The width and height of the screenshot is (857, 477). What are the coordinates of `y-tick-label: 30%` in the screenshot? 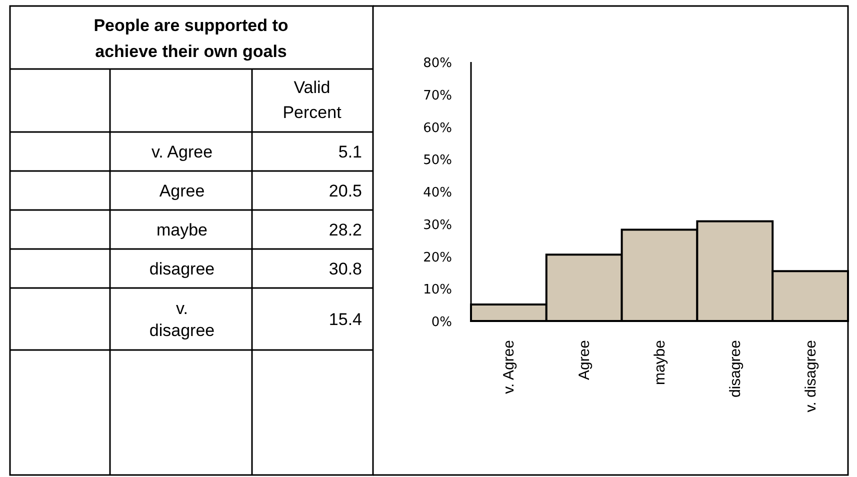 It's located at (437, 225).